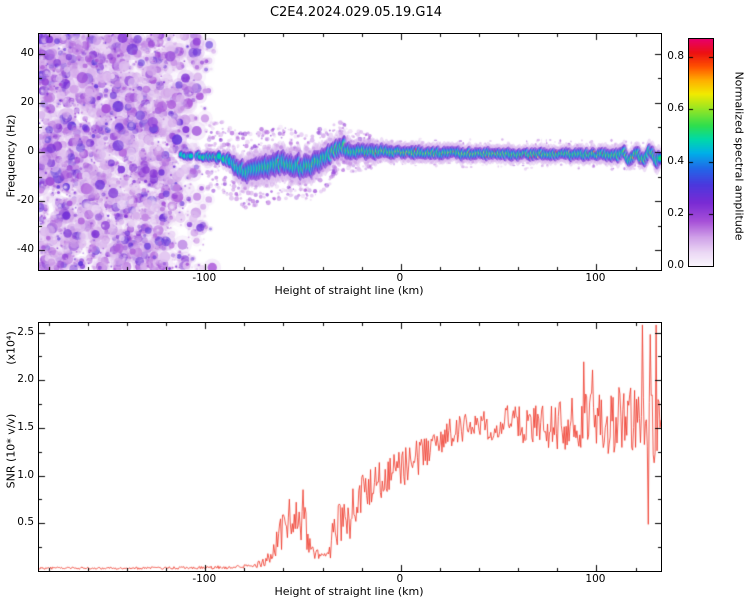 The image size is (750, 600). I want to click on bottom-x-tick-label: 100, so click(595, 579).